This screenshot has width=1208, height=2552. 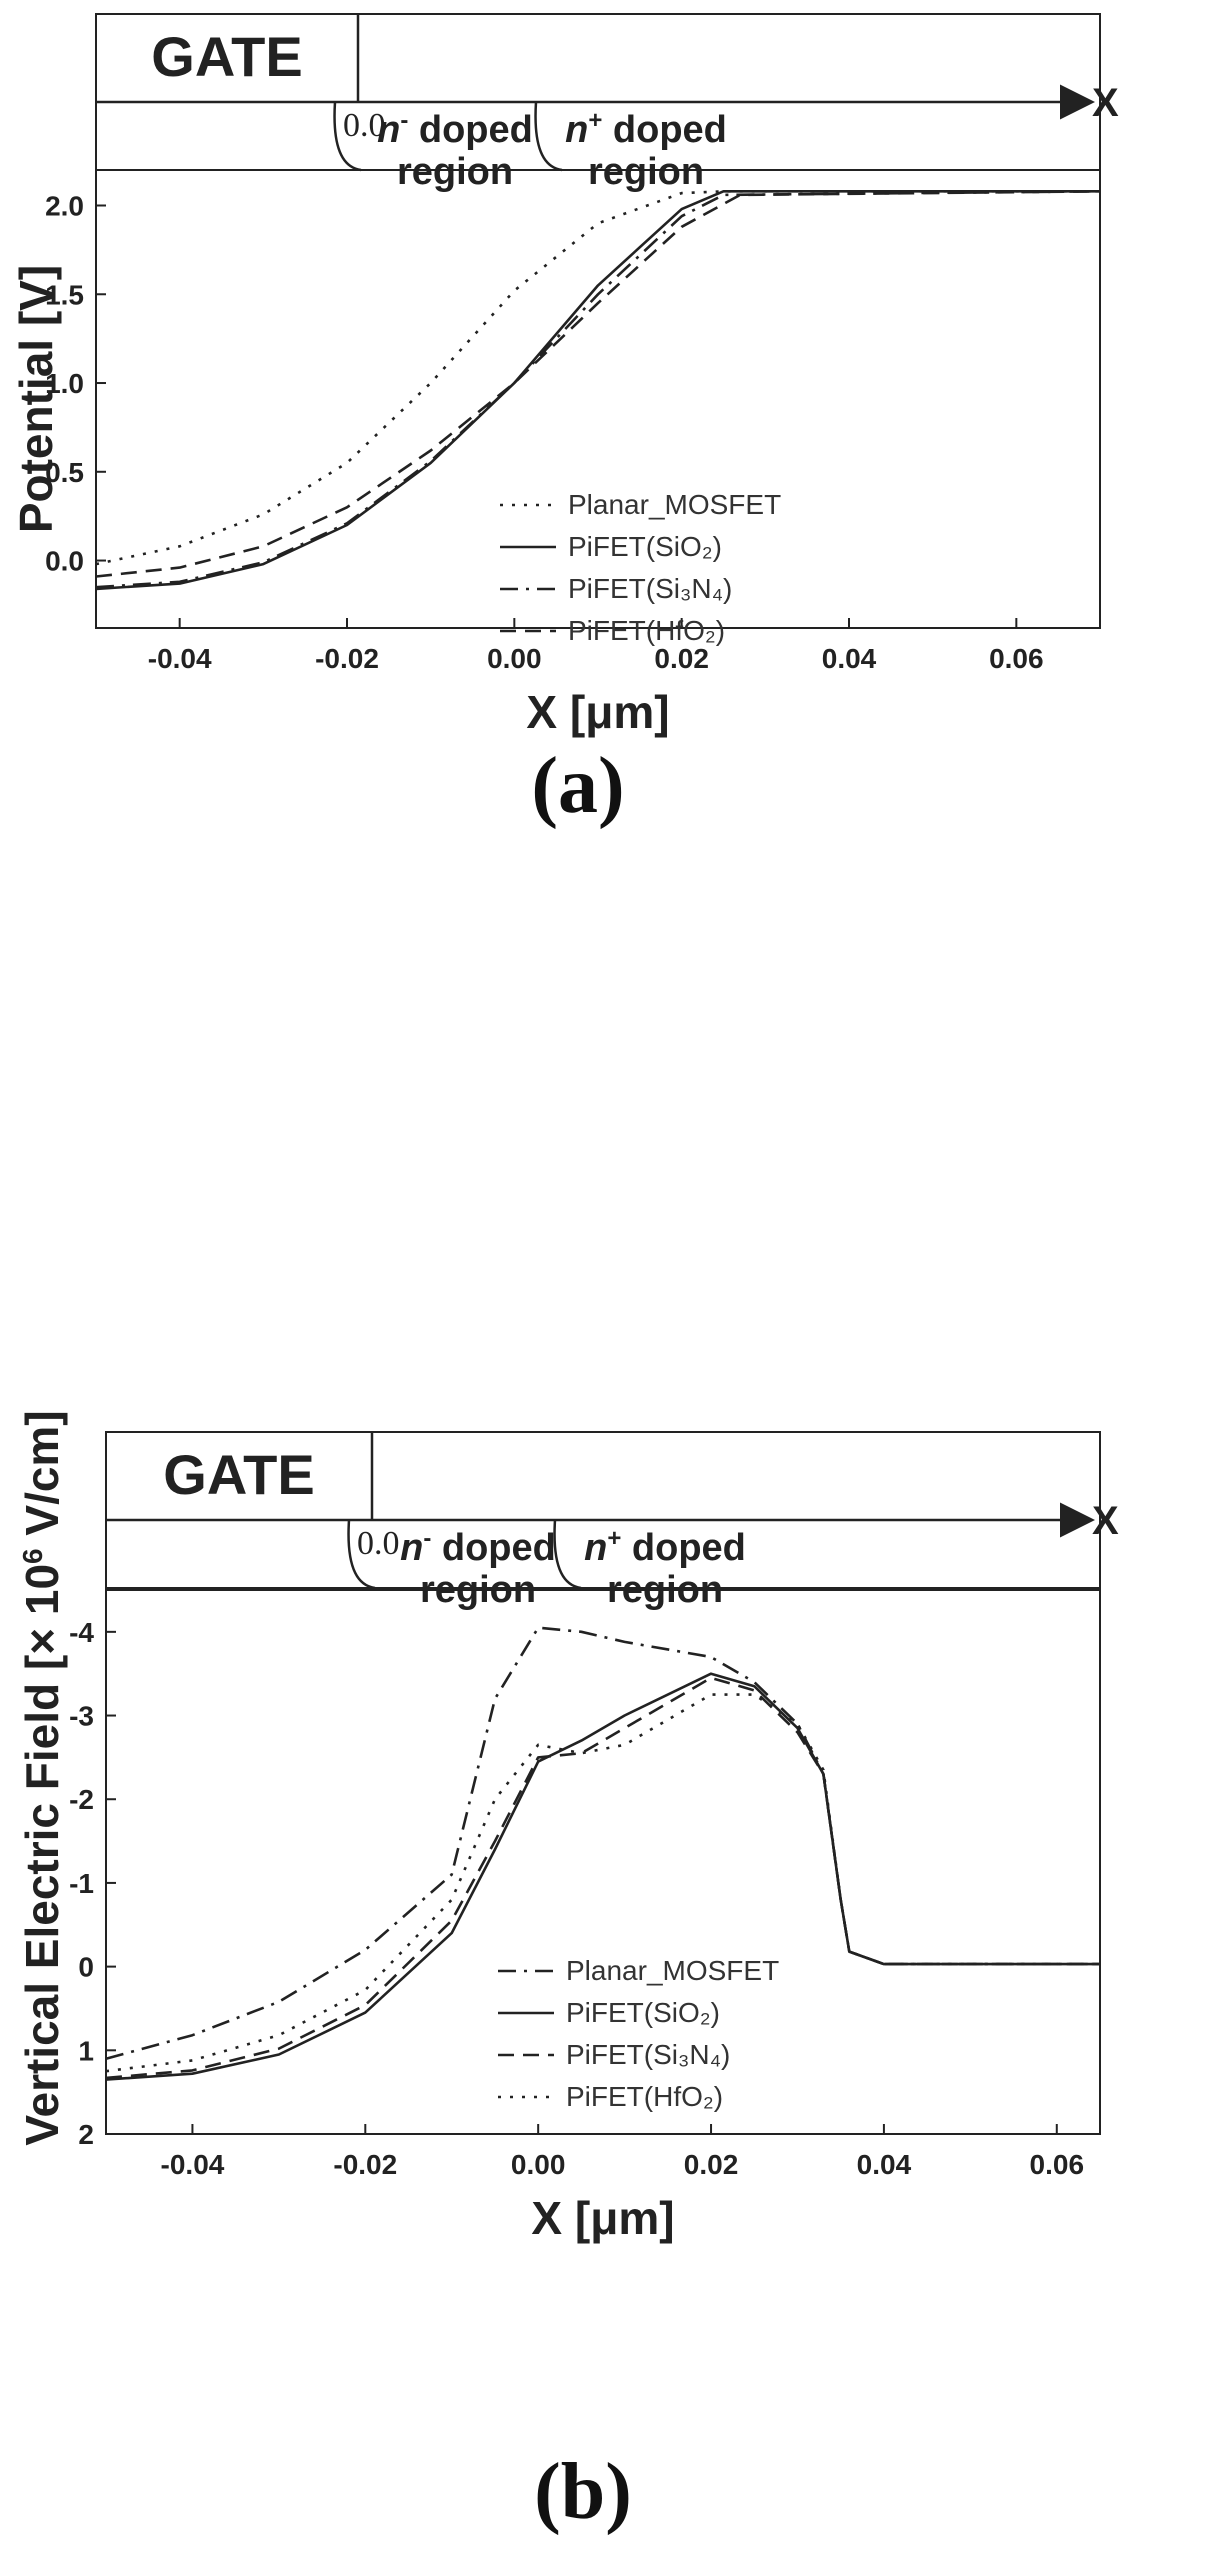 I want to click on y-tick-label: -1, so click(x=81, y=1883).